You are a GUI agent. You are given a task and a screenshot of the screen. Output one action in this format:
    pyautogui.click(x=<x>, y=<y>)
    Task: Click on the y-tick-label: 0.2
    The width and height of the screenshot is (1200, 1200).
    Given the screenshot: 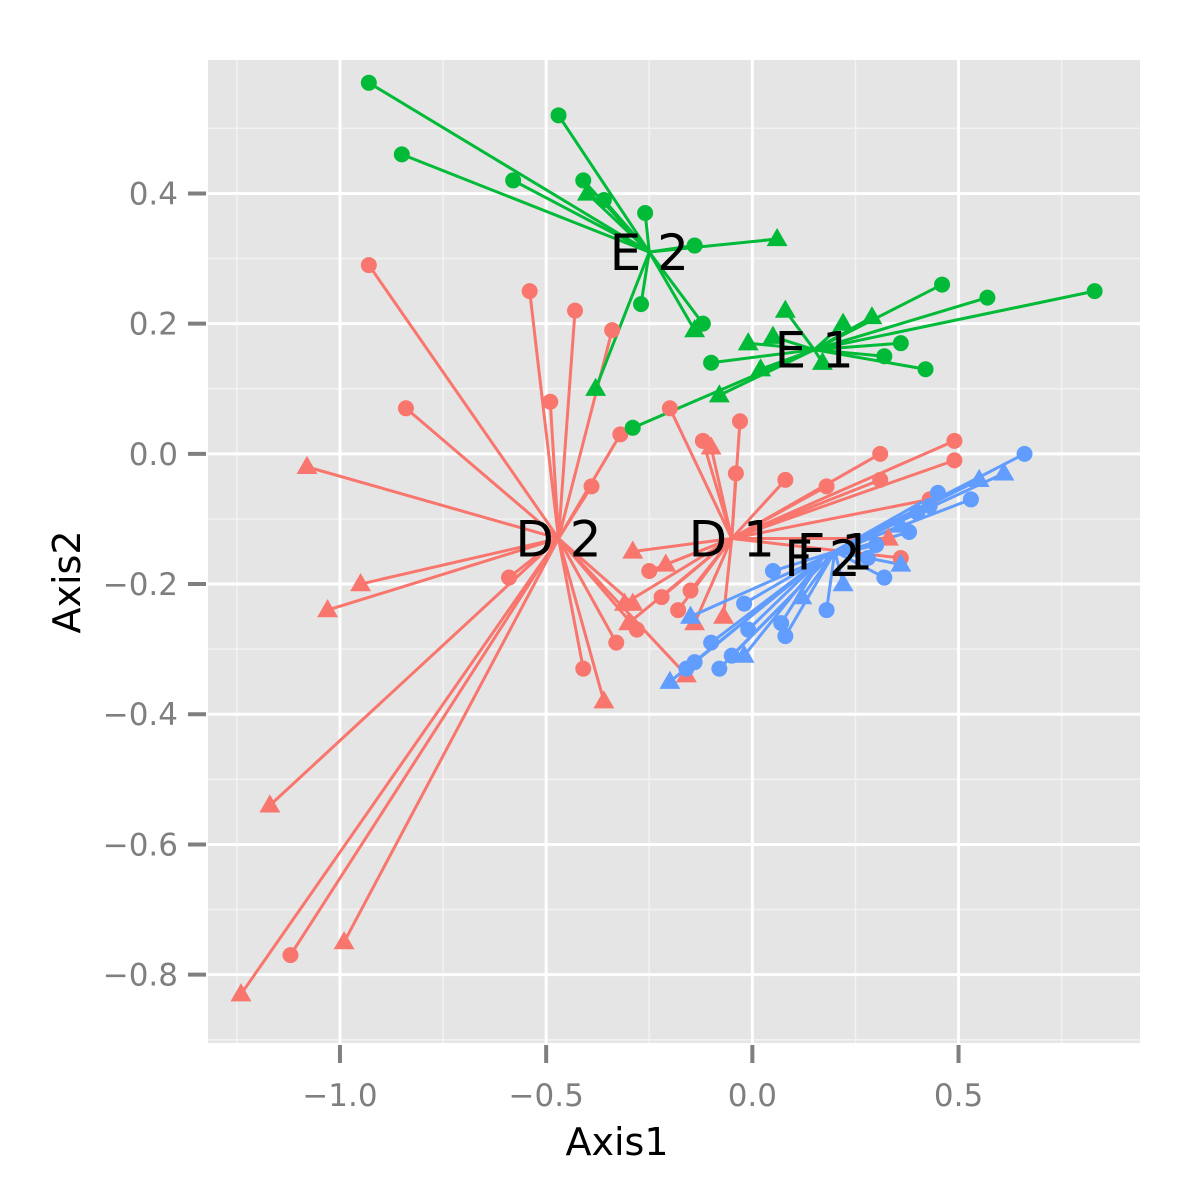 What is the action you would take?
    pyautogui.click(x=153, y=325)
    